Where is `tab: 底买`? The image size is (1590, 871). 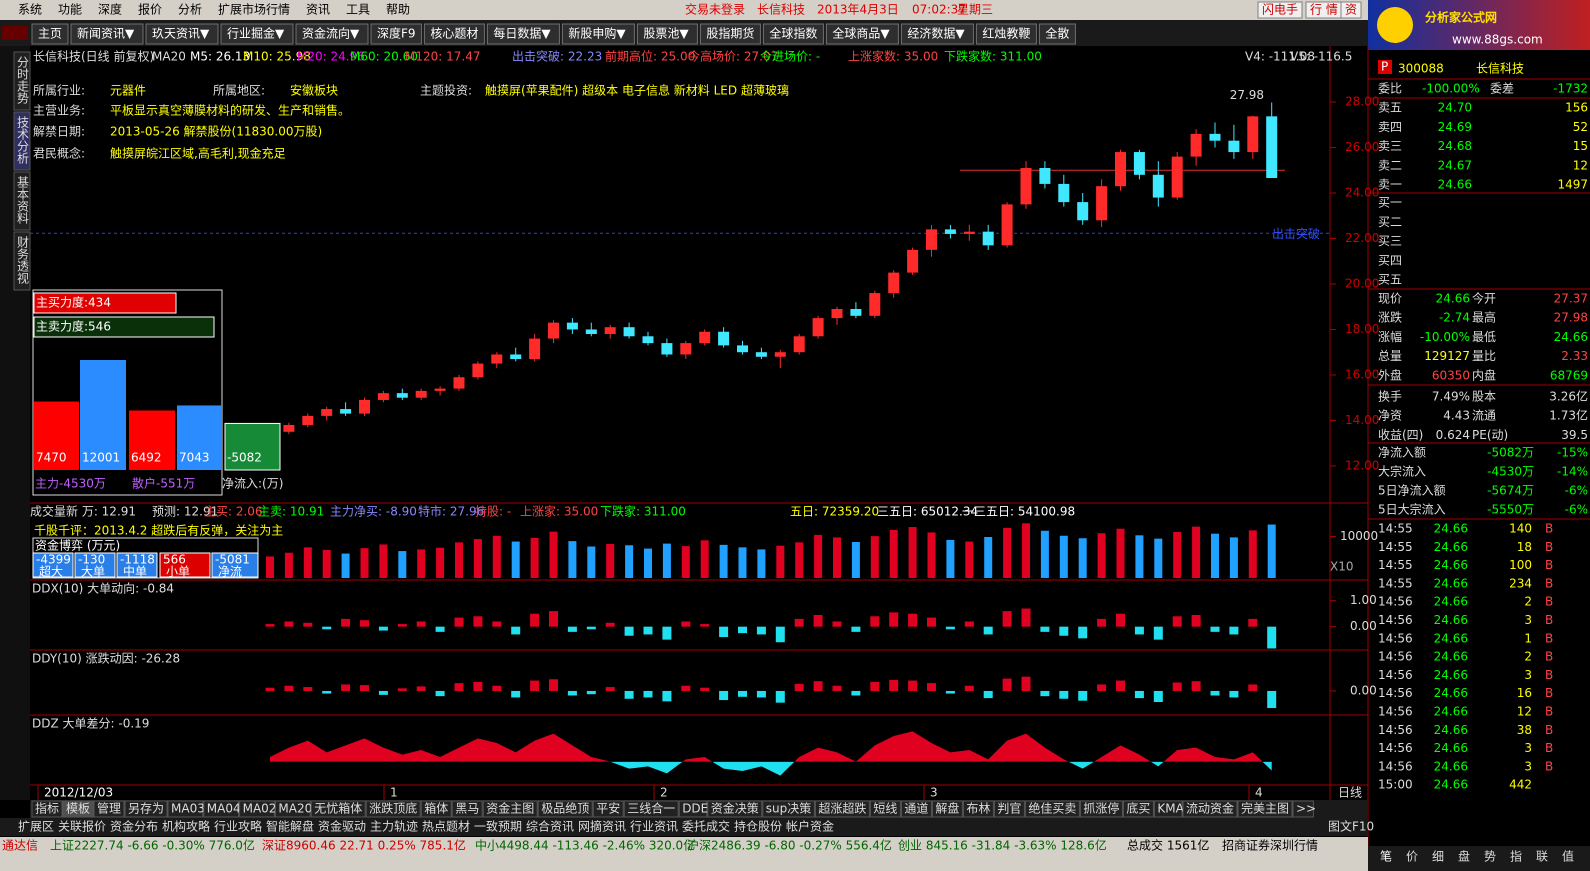
tab: 底买 is located at coordinates (1138, 808).